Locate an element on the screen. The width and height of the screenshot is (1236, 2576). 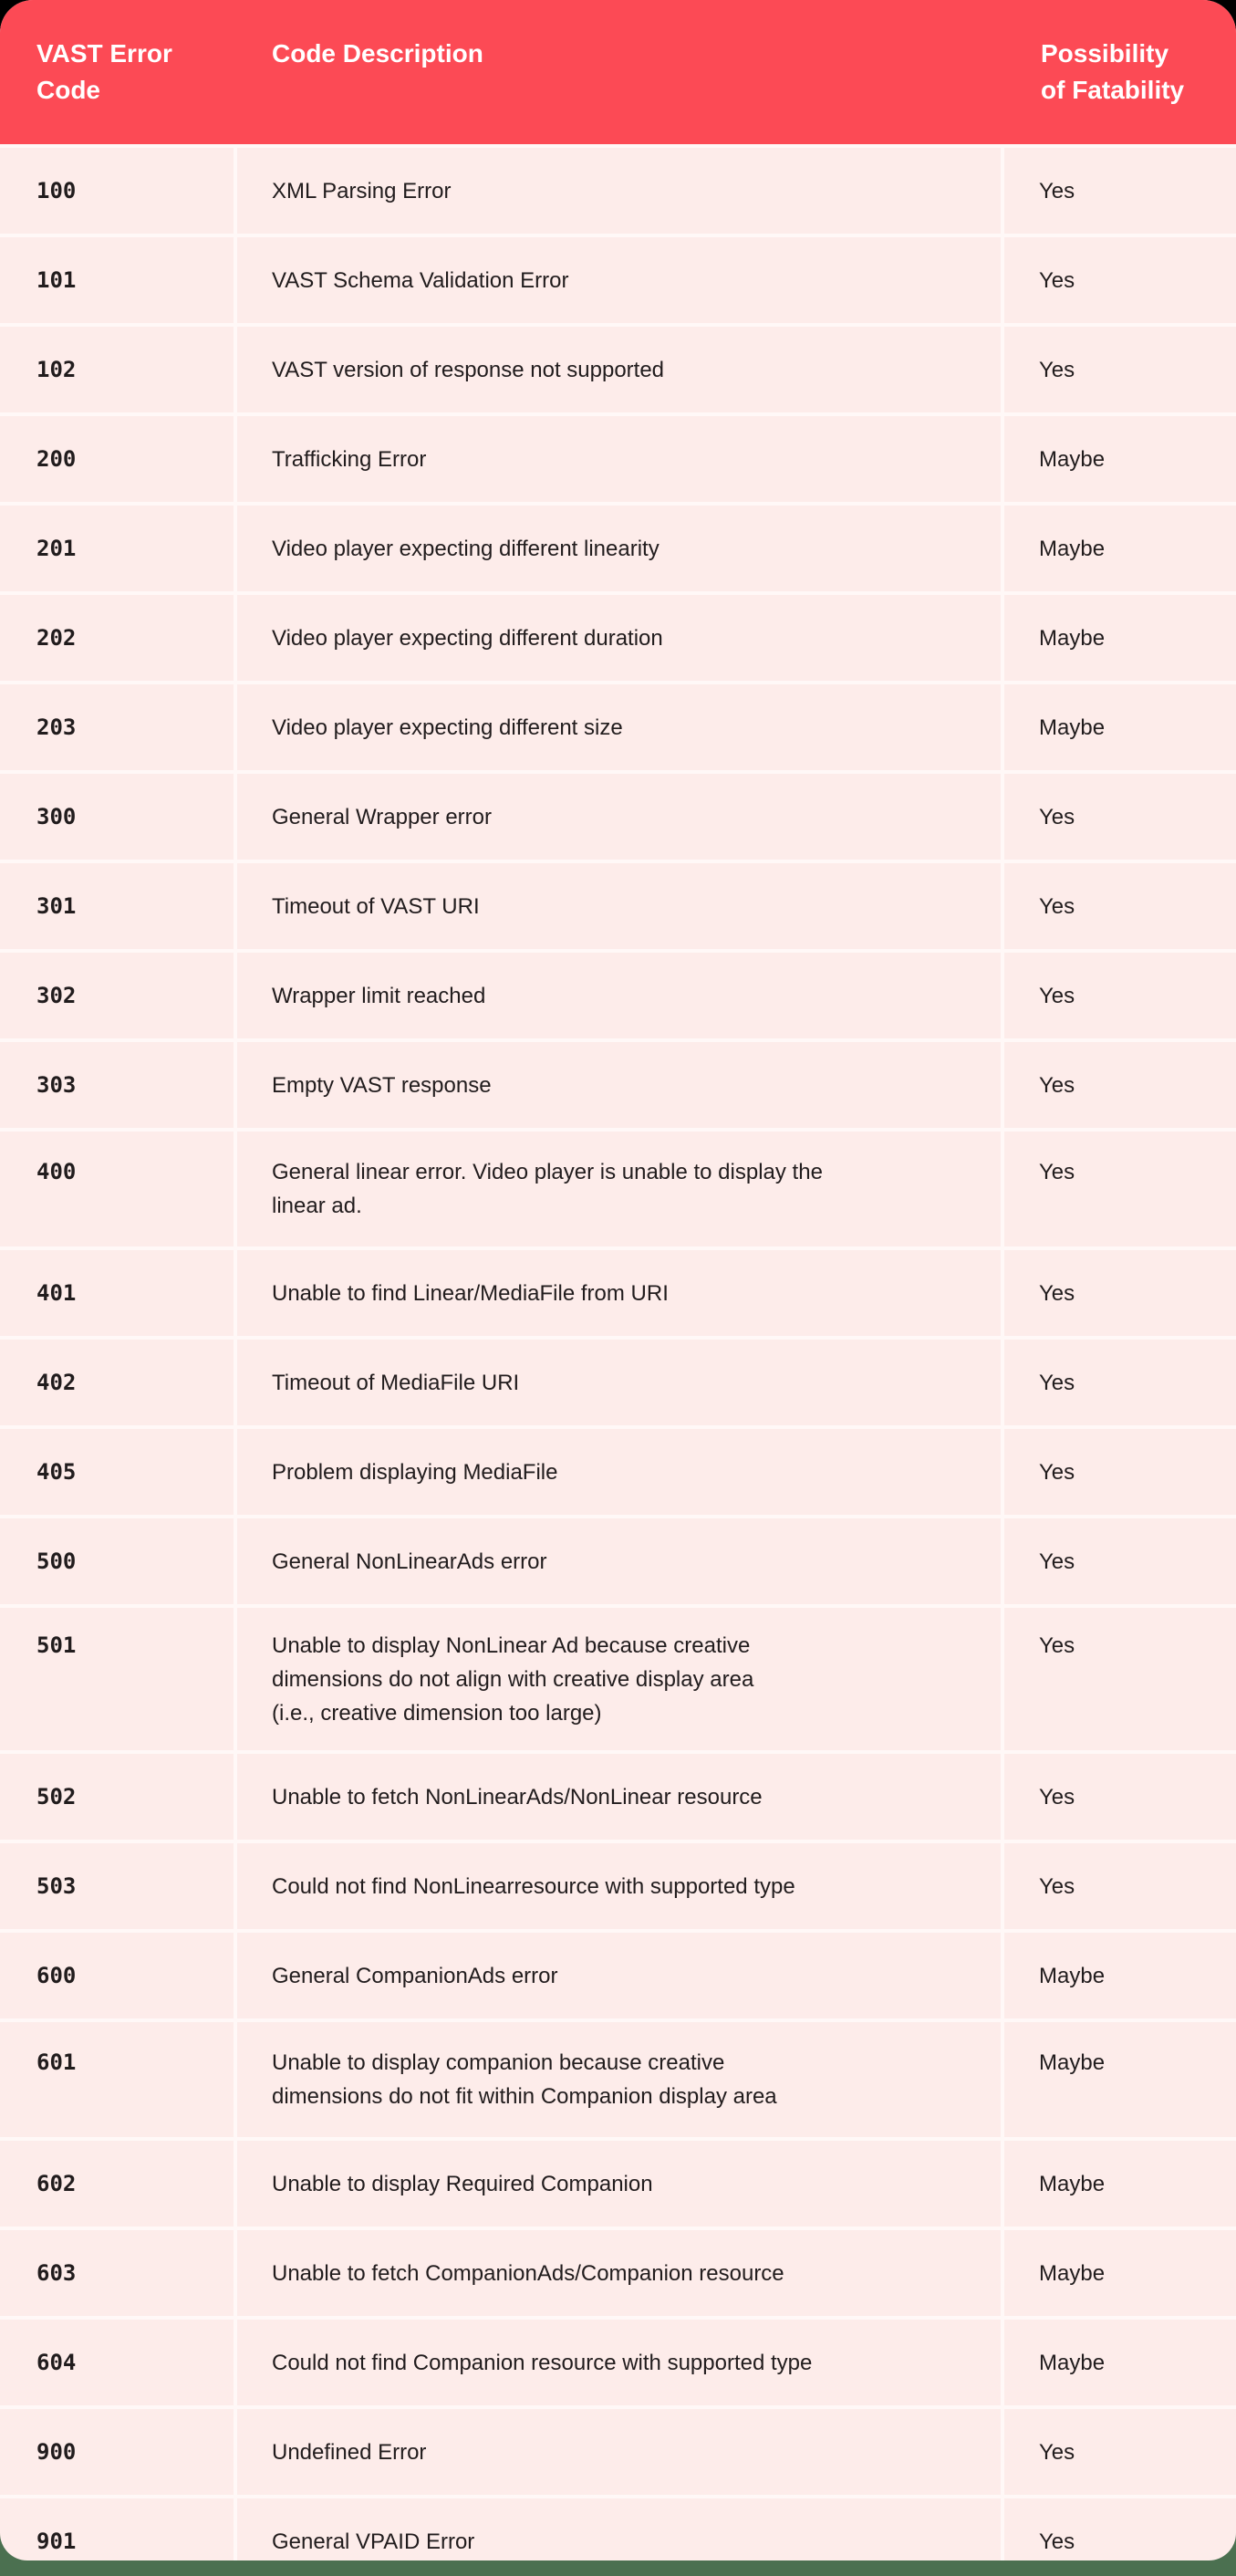
table-row: 405 Problem displaying MediaFile Yes is located at coordinates (618, 1470).